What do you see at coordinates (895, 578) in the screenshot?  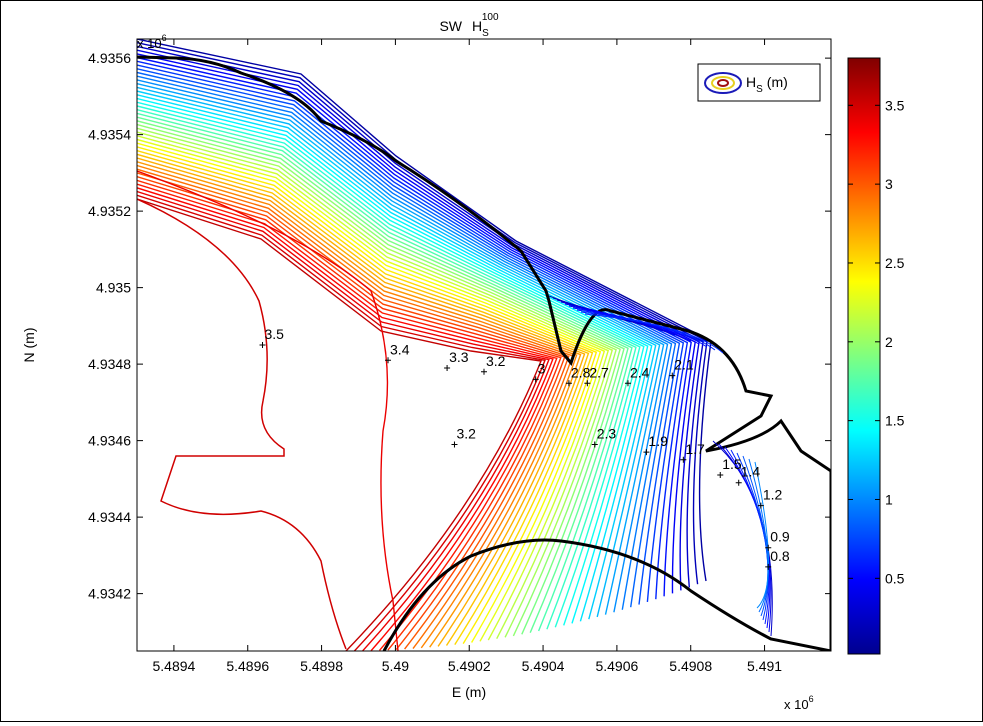 I see `colorbar-tick-label: 0.5` at bounding box center [895, 578].